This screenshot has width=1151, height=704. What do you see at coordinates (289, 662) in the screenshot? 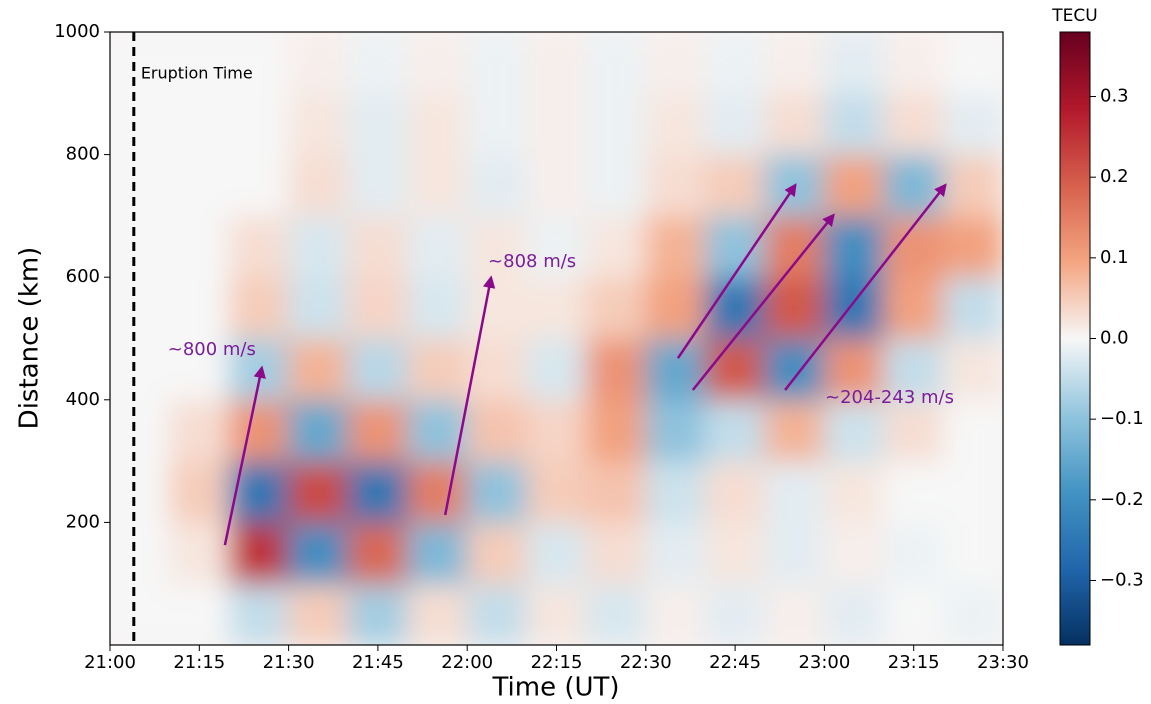
I see `x-tick-label: 21:30` at bounding box center [289, 662].